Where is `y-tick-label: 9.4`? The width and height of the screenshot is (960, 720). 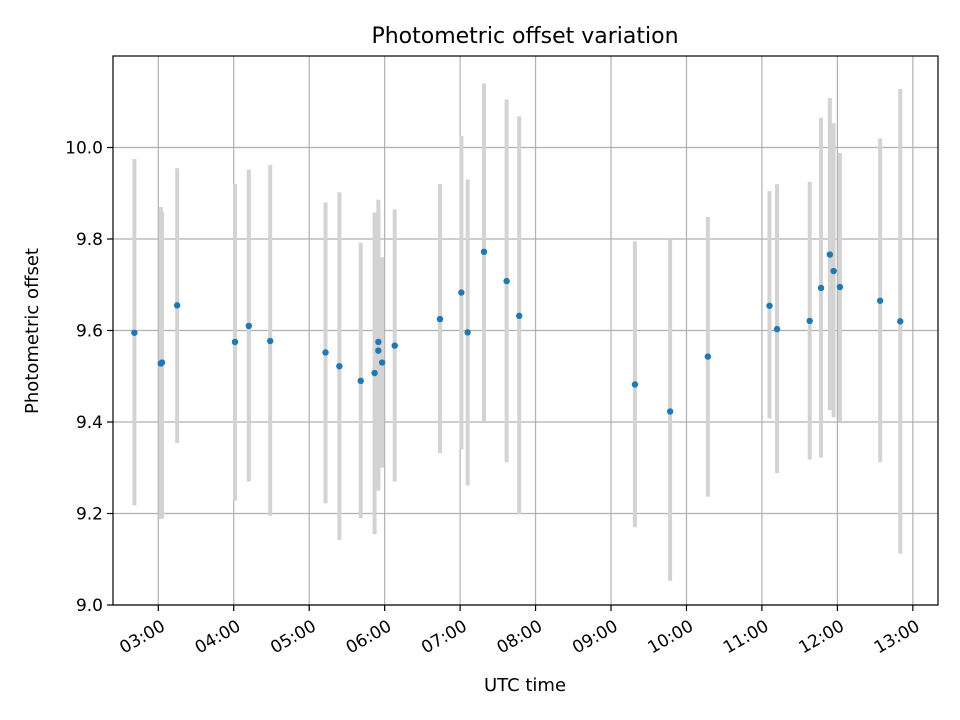 y-tick-label: 9.4 is located at coordinates (89, 423).